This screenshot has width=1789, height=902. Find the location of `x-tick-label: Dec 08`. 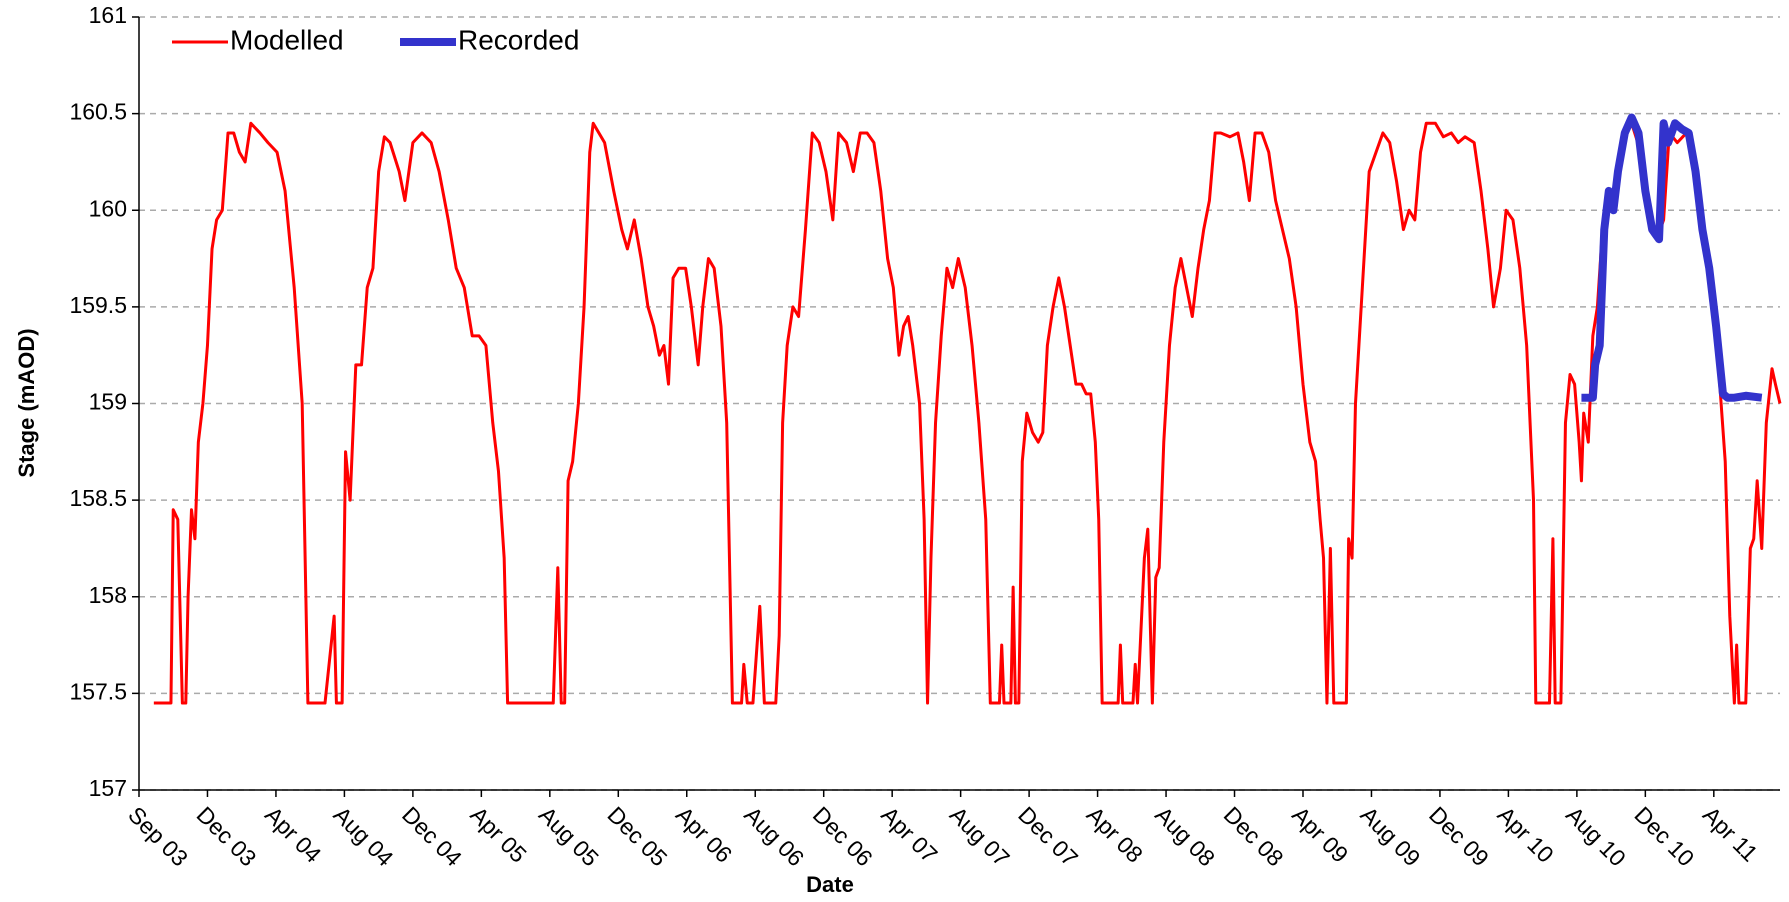

x-tick-label: Dec 08 is located at coordinates (1254, 836).